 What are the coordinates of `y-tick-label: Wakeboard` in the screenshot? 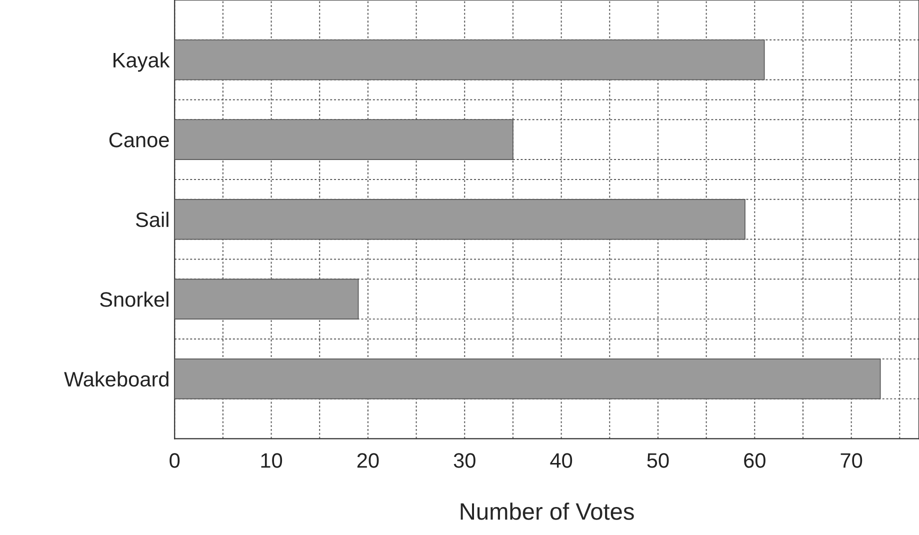 It's located at (116, 379).